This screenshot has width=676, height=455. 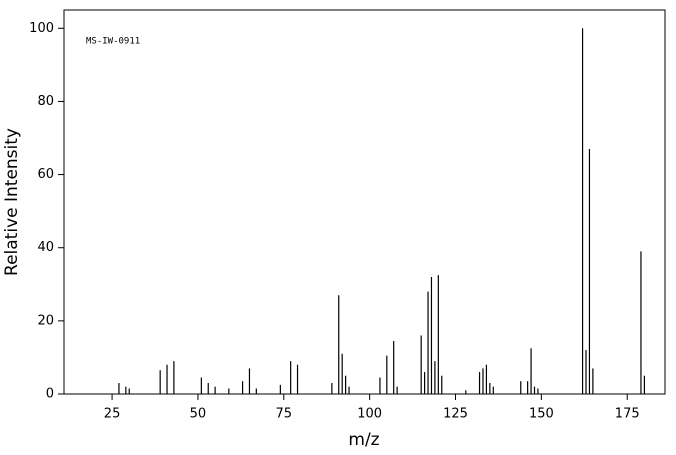 What do you see at coordinates (627, 414) in the screenshot?
I see `x-tick-label: 175` at bounding box center [627, 414].